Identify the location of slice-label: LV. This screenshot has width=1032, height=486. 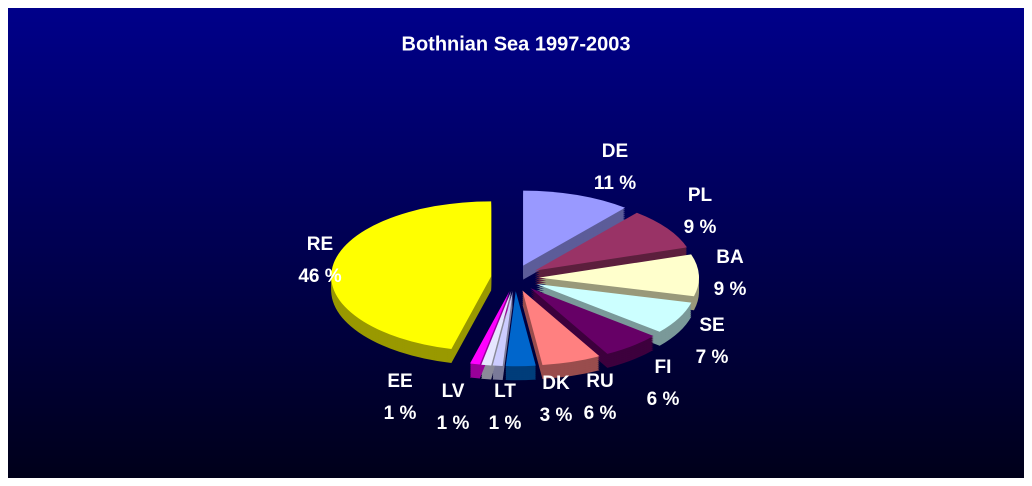
(453, 391).